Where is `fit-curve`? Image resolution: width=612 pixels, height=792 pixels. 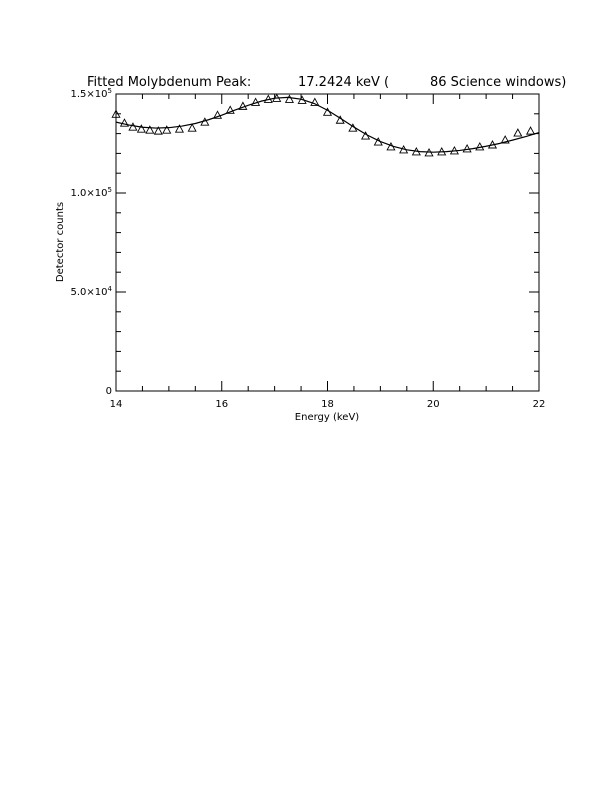 fit-curve is located at coordinates (327, 124).